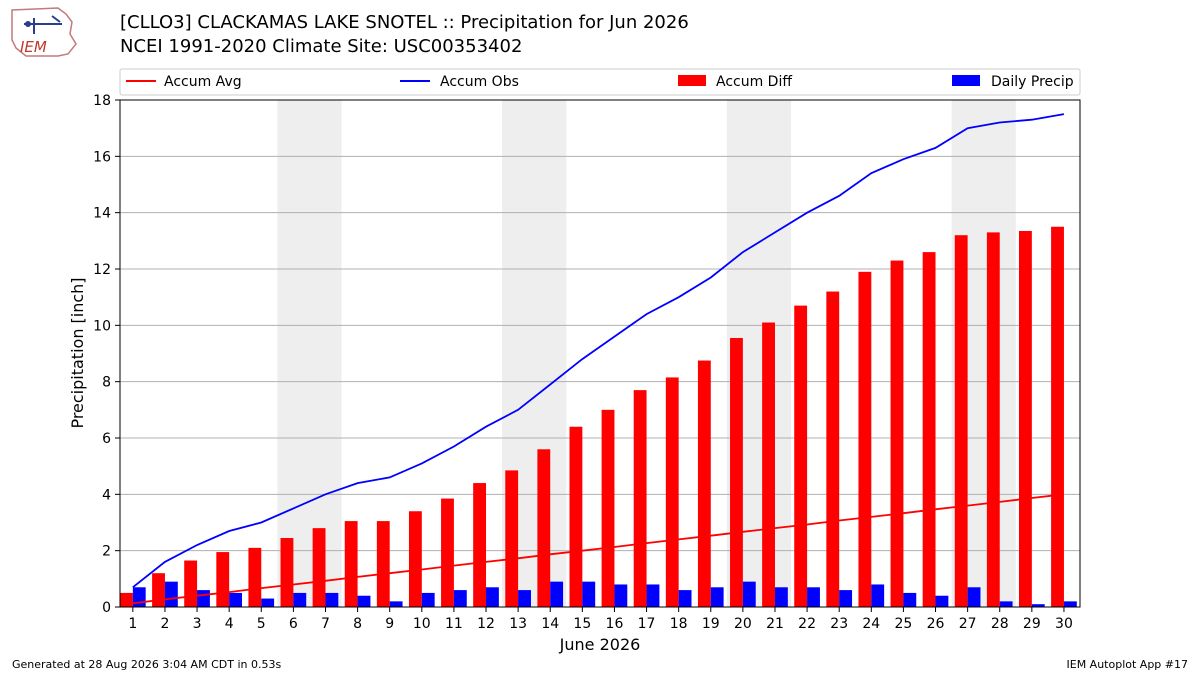 The height and width of the screenshot is (675, 1200). What do you see at coordinates (839, 624) in the screenshot?
I see `x-tick-label-23: 23` at bounding box center [839, 624].